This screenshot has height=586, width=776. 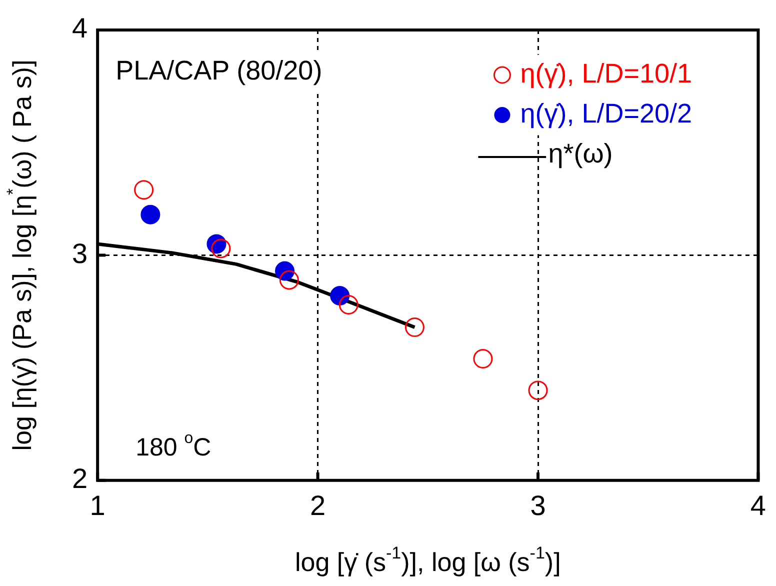 I want to click on legend-label: η(γ̇), L/D=20/2, so click(x=606, y=113).